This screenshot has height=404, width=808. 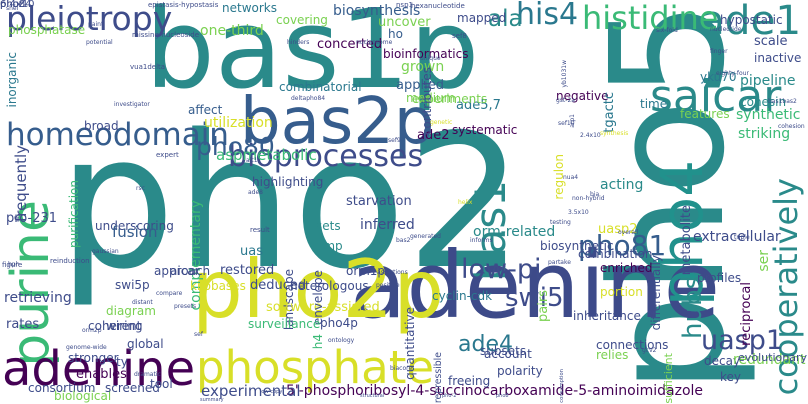 I want to click on cloud-word: mapped, so click(x=482, y=18).